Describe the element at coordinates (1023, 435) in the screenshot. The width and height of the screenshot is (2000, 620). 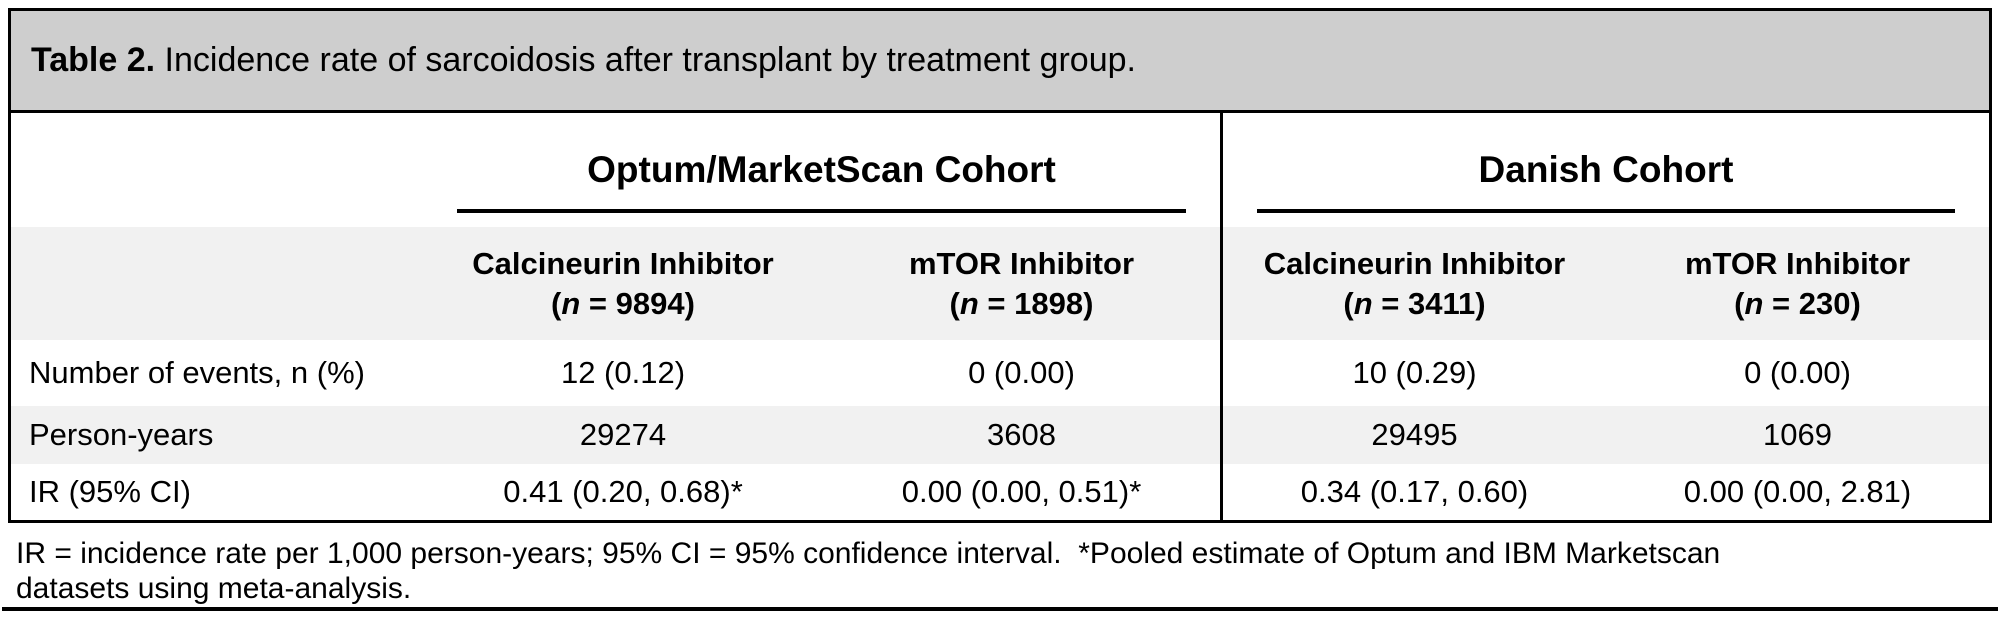
I see `cell-py-optum-mtor: 3608` at that location.